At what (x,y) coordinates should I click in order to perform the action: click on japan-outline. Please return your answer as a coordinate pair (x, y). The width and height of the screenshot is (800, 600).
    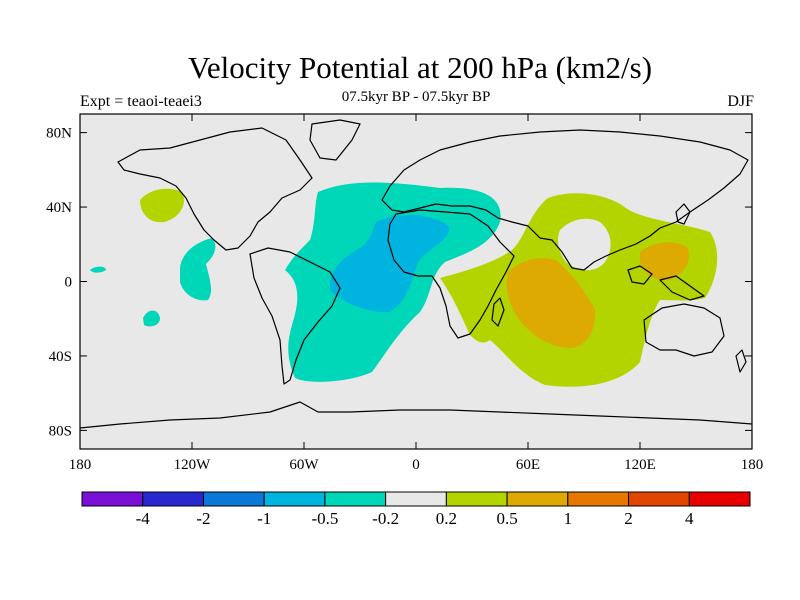
    Looking at the image, I should click on (683, 214).